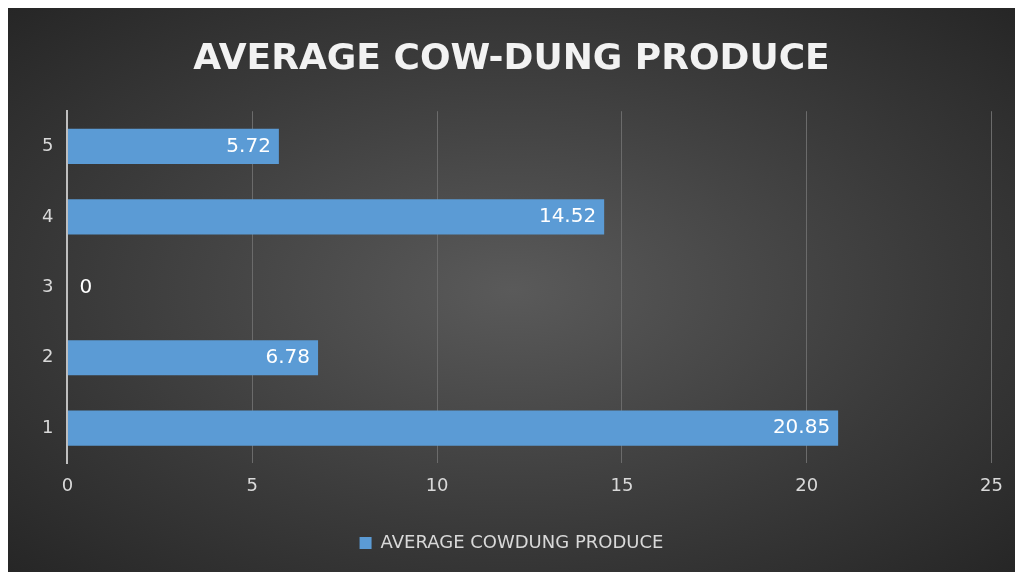  I want to click on x-tick-label: 10, so click(437, 484).